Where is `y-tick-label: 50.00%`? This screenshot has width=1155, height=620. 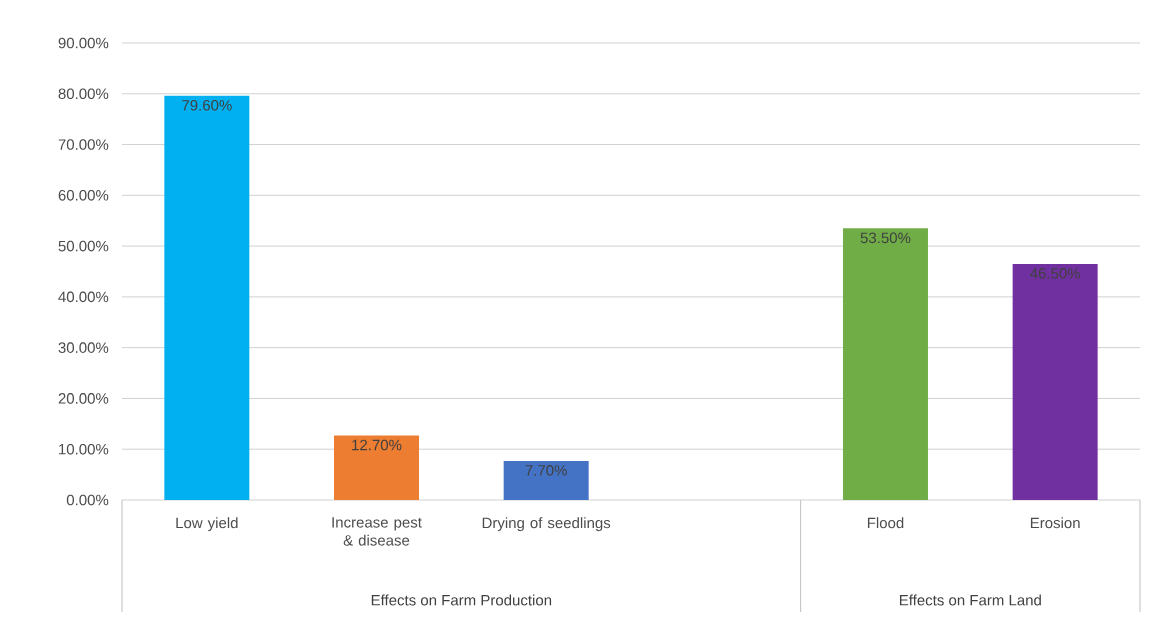
y-tick-label: 50.00% is located at coordinates (83, 246).